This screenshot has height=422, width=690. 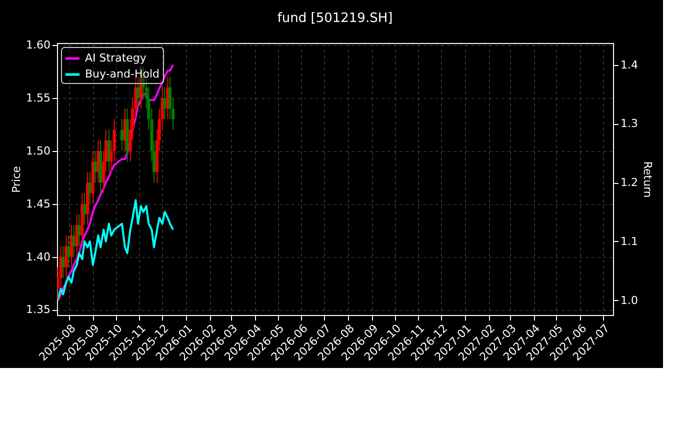 What do you see at coordinates (38, 309) in the screenshot?
I see `y-tick-label: 1.35` at bounding box center [38, 309].